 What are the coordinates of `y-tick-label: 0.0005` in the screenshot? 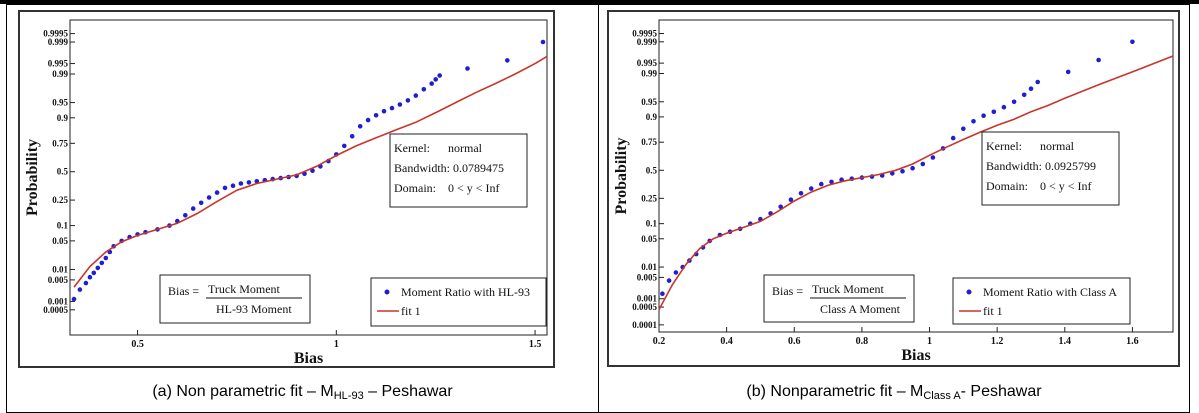 It's located at (55, 310).